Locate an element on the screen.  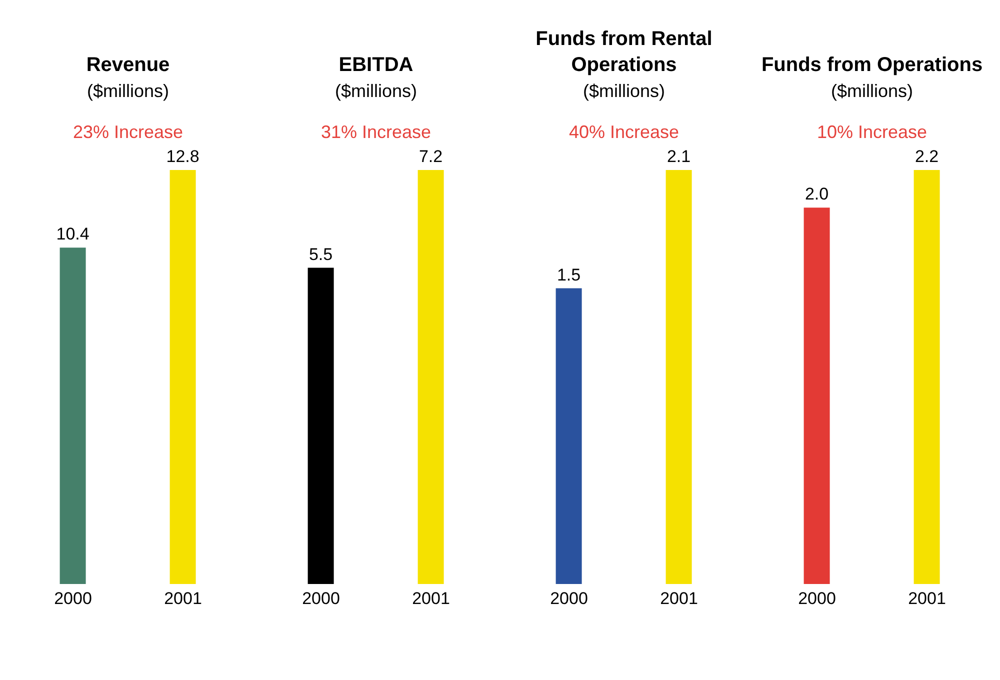
text: 31% Increase is located at coordinates (376, 132).